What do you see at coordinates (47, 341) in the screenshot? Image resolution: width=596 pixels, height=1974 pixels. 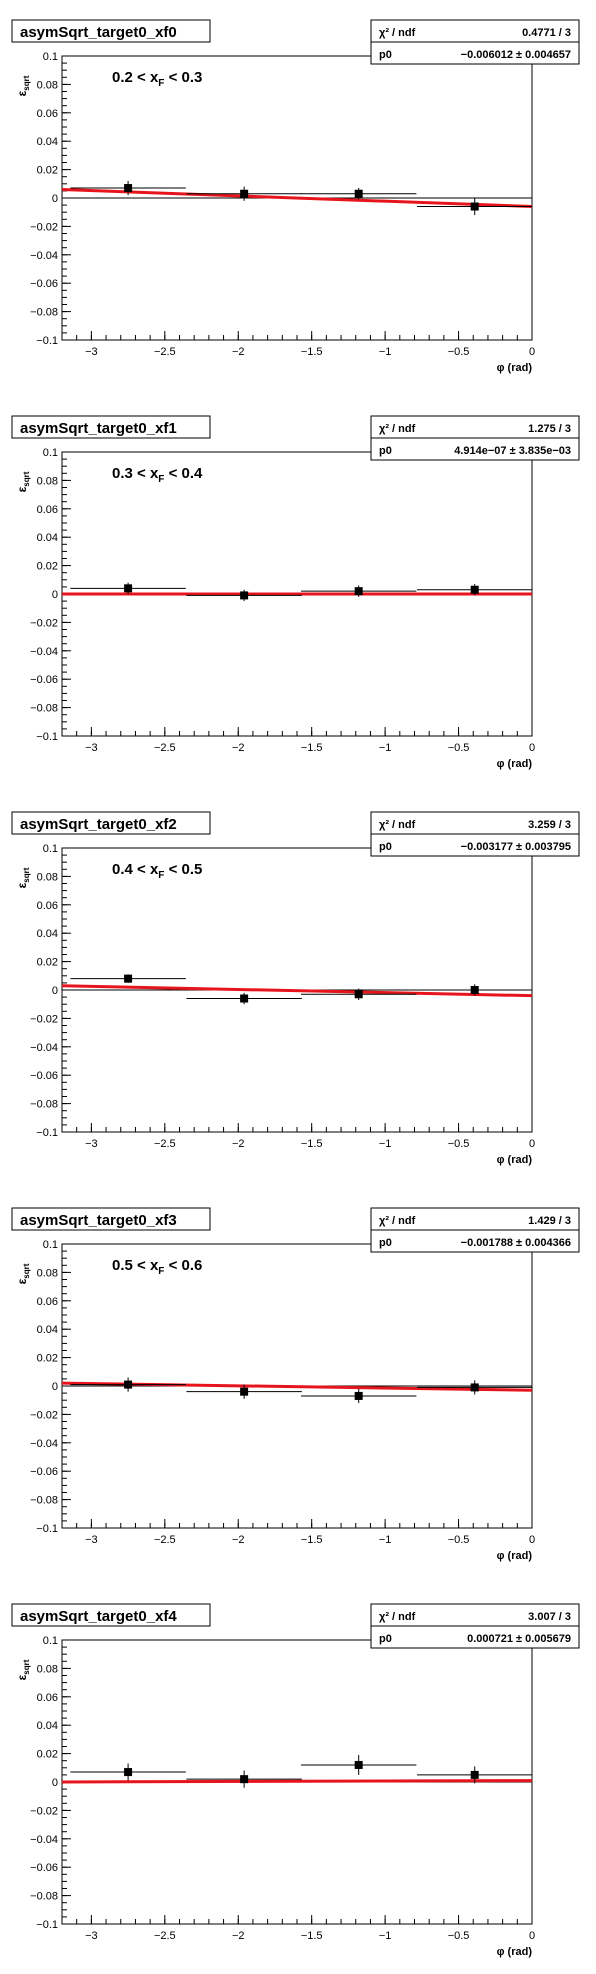 I see `y-tick-label: −0.1` at bounding box center [47, 341].